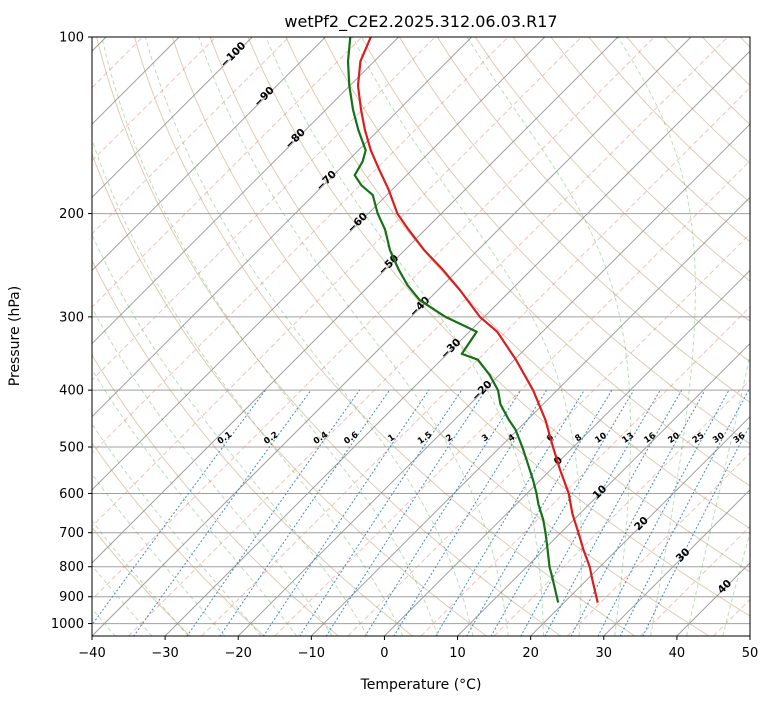  Describe the element at coordinates (627, 438) in the screenshot. I see `mixing-ratio-label: 13` at that location.